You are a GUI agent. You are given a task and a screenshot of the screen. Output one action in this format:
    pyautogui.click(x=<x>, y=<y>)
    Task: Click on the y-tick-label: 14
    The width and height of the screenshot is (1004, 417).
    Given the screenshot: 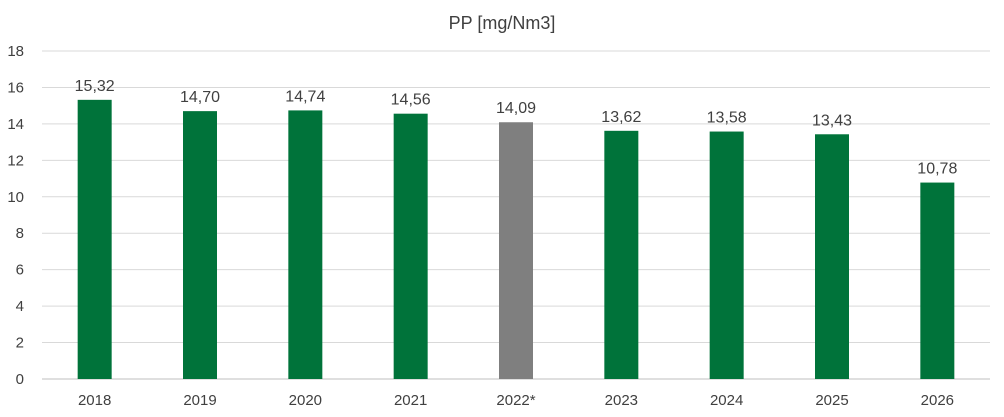 What is the action you would take?
    pyautogui.click(x=15, y=124)
    